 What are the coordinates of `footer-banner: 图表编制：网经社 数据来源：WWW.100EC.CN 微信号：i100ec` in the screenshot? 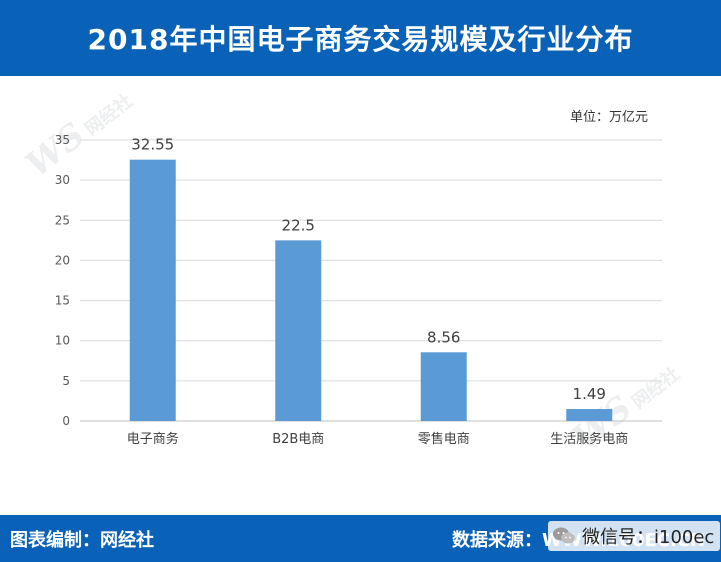 It's located at (360, 538).